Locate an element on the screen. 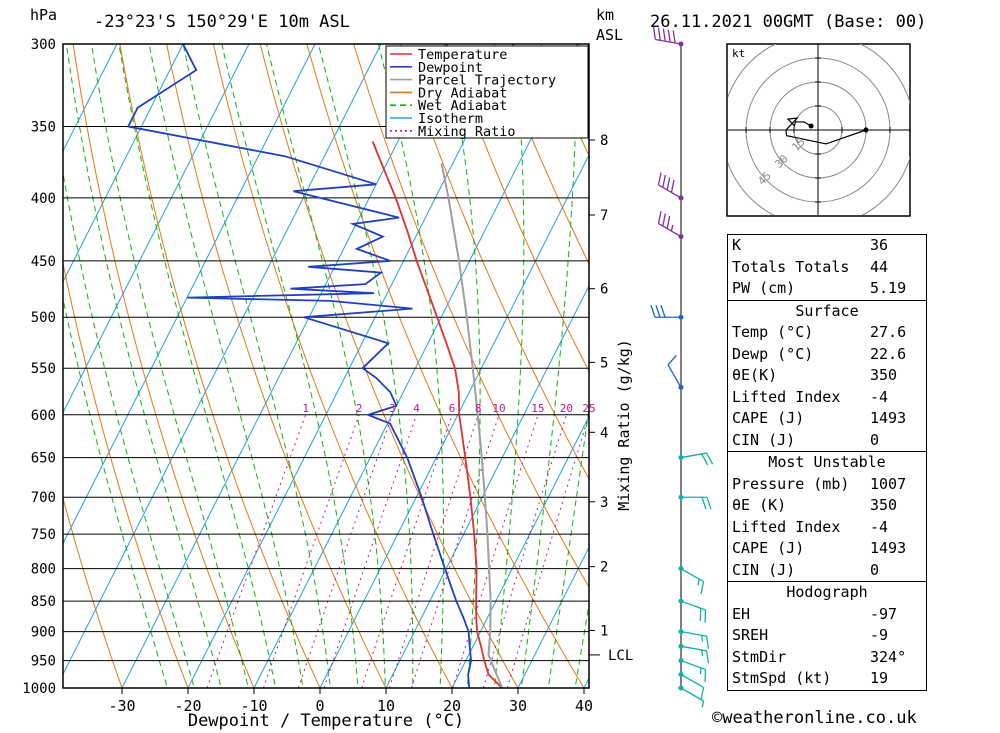 This screenshot has width=1000, height=733. surface-index-label: θE(K) is located at coordinates (755, 375).